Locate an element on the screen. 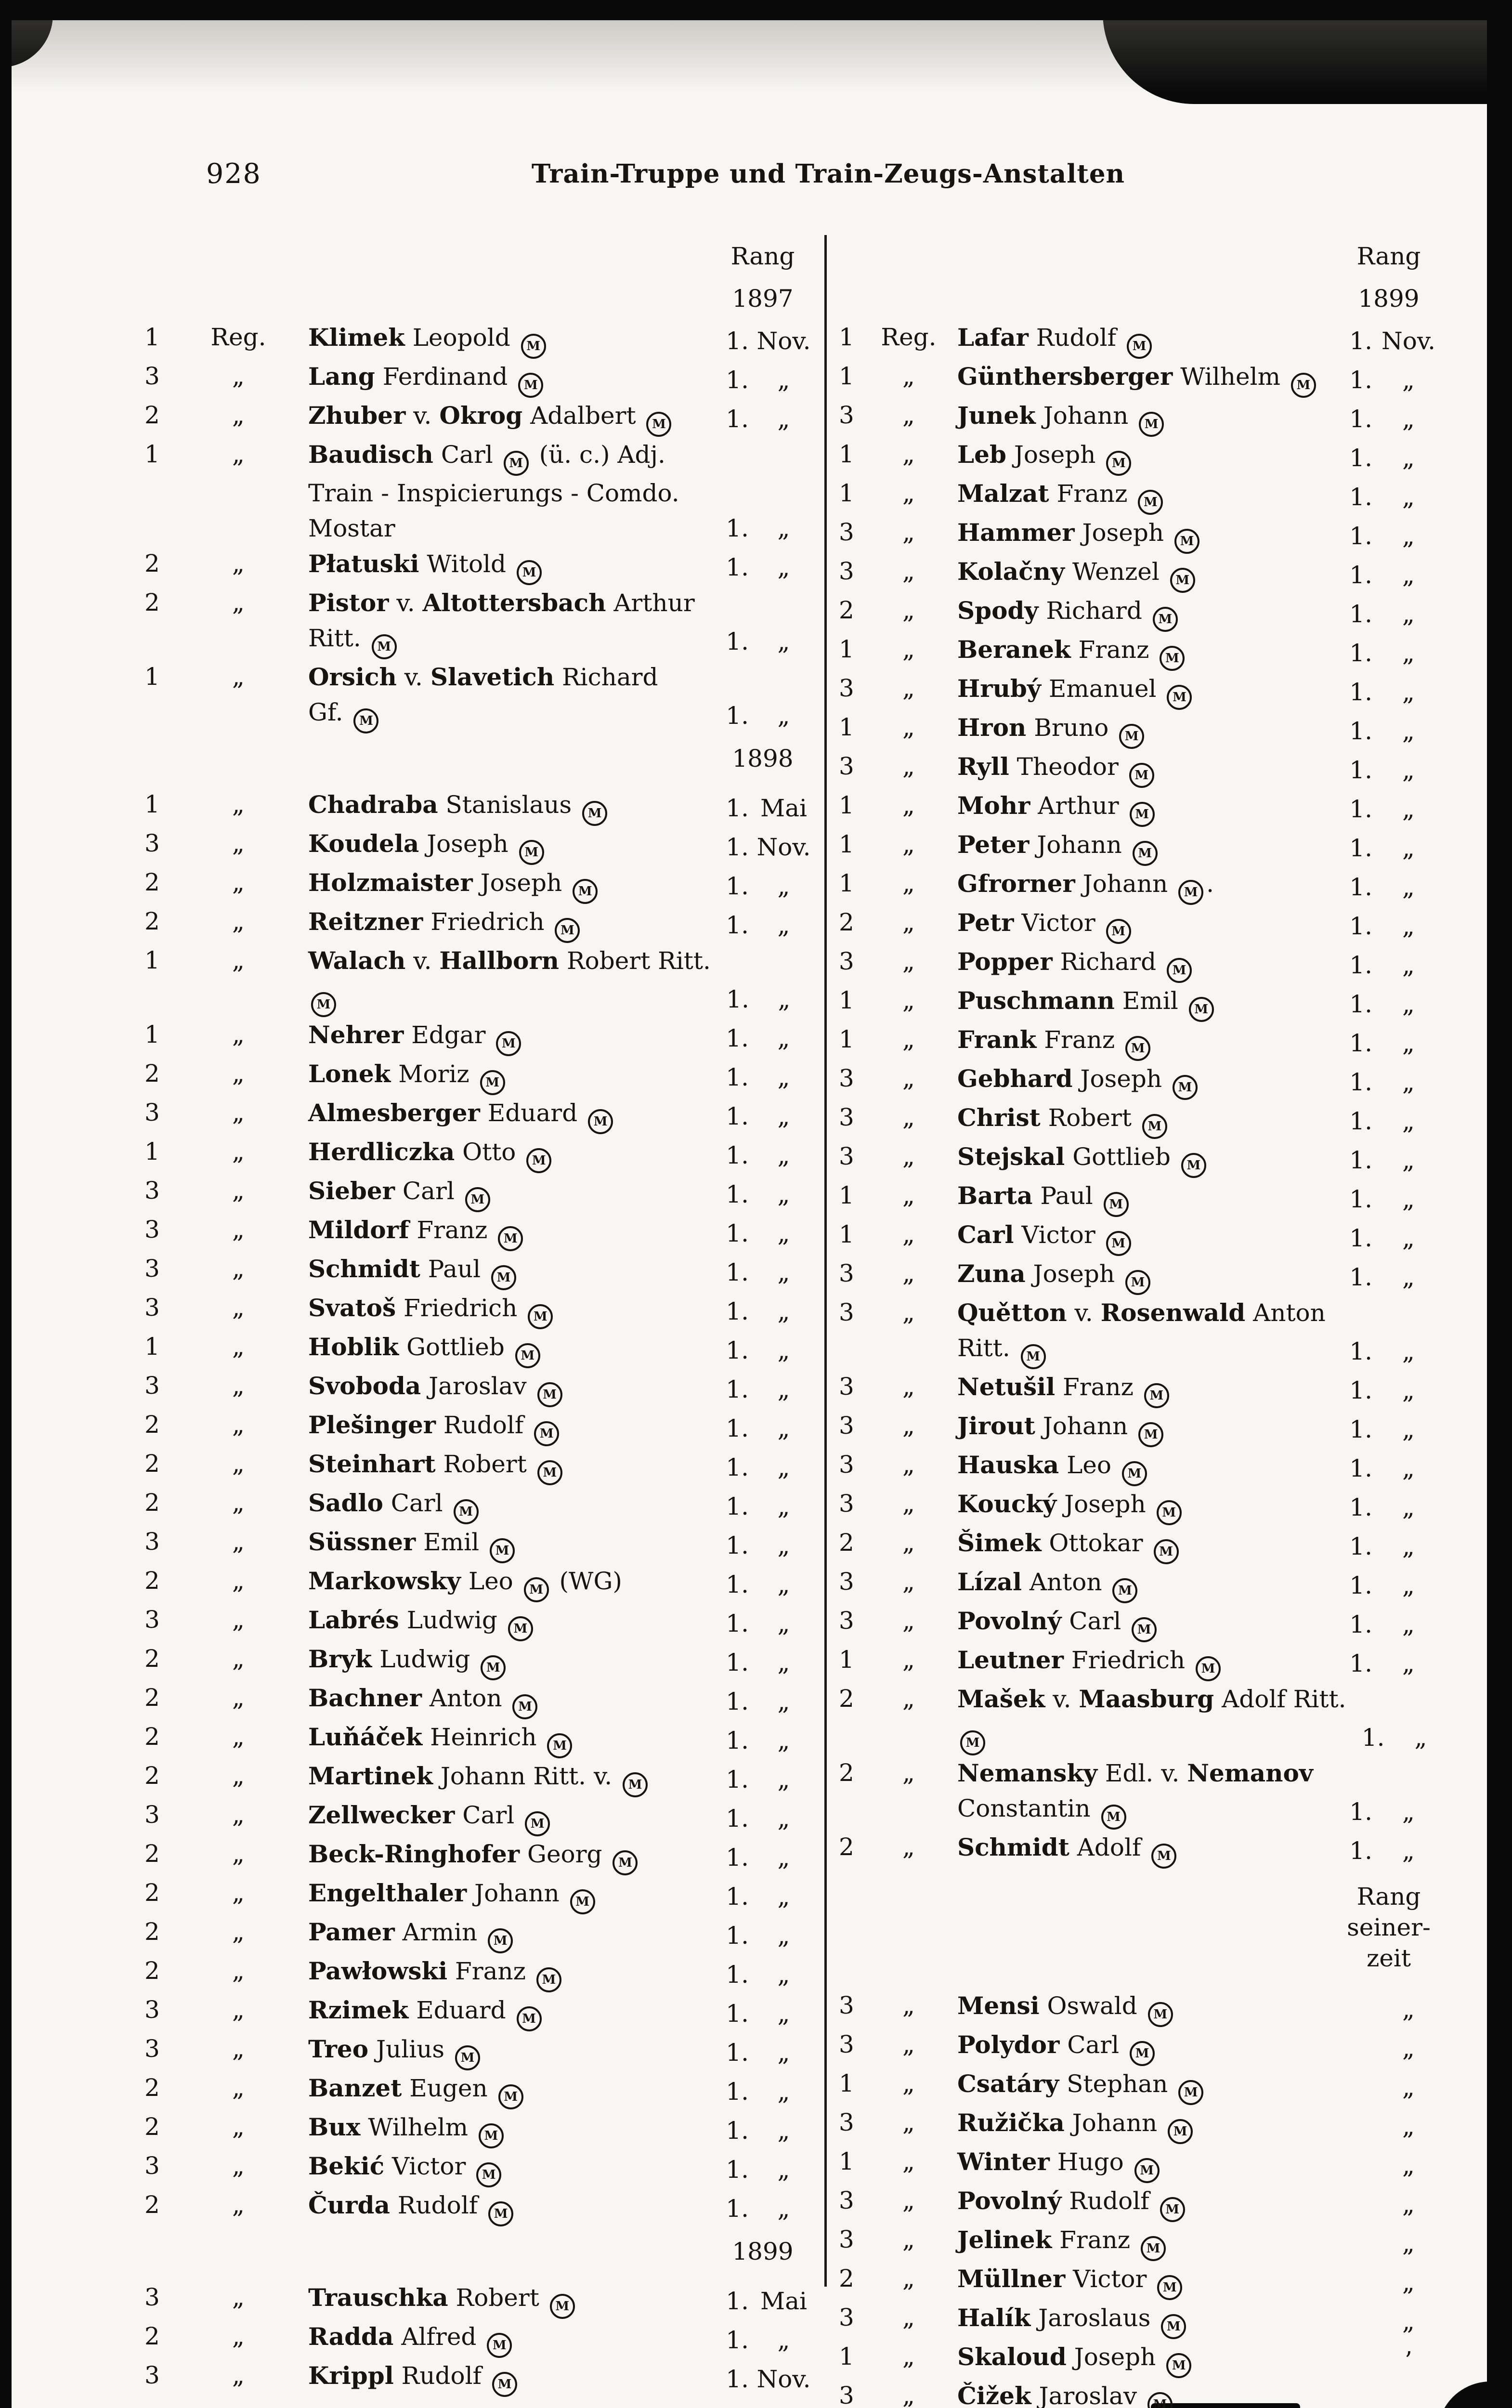 The image size is (1512, 2408). register-row: 1 „ Günthersberger Wilhelm M 1. „ is located at coordinates (1142, 378).